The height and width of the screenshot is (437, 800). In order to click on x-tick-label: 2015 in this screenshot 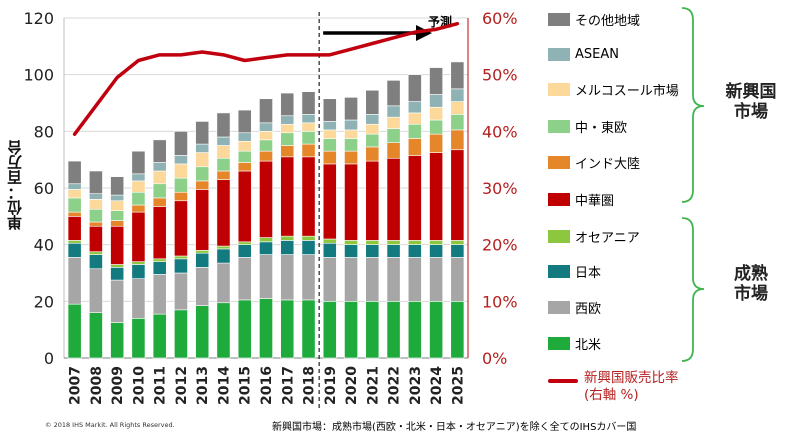, I will do `click(246, 385)`.